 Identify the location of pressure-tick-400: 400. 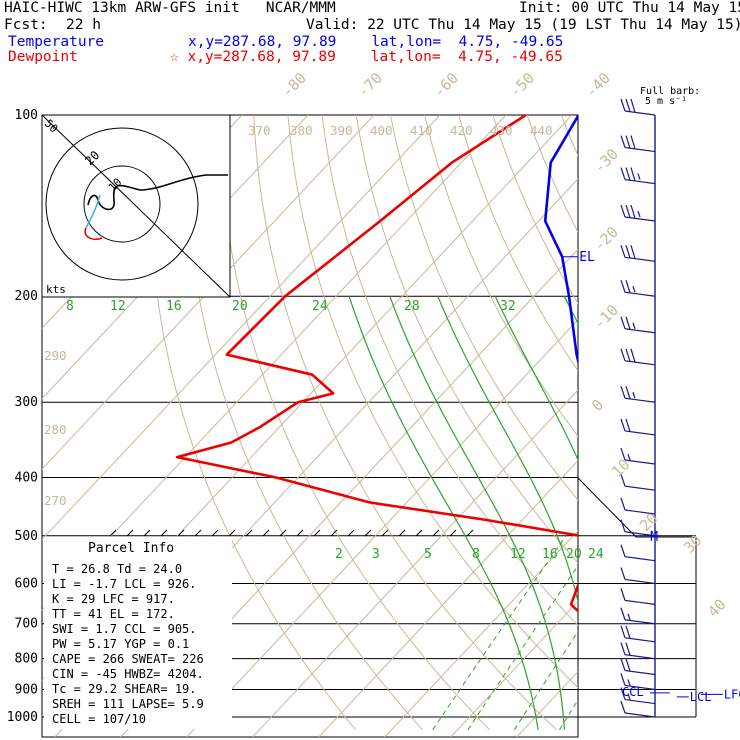
(26, 477).